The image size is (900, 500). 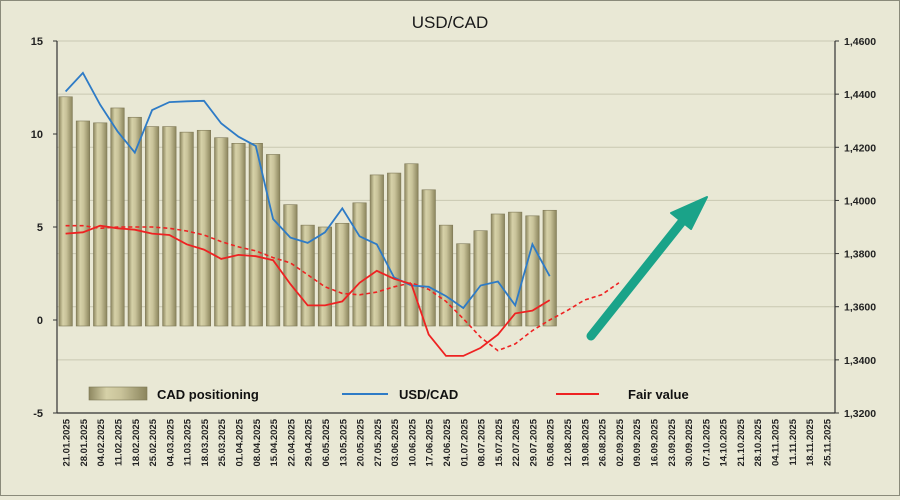 I want to click on legend-label-cad-positioning: CAD positioning, so click(x=208, y=394).